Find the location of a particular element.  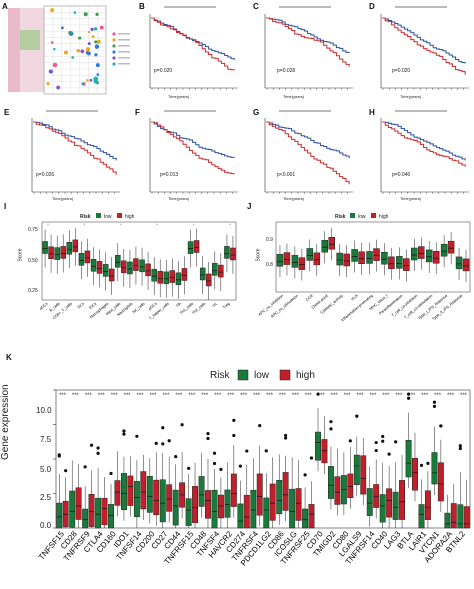

x-tick-label-i: aDCs is located at coordinates (44, 306).